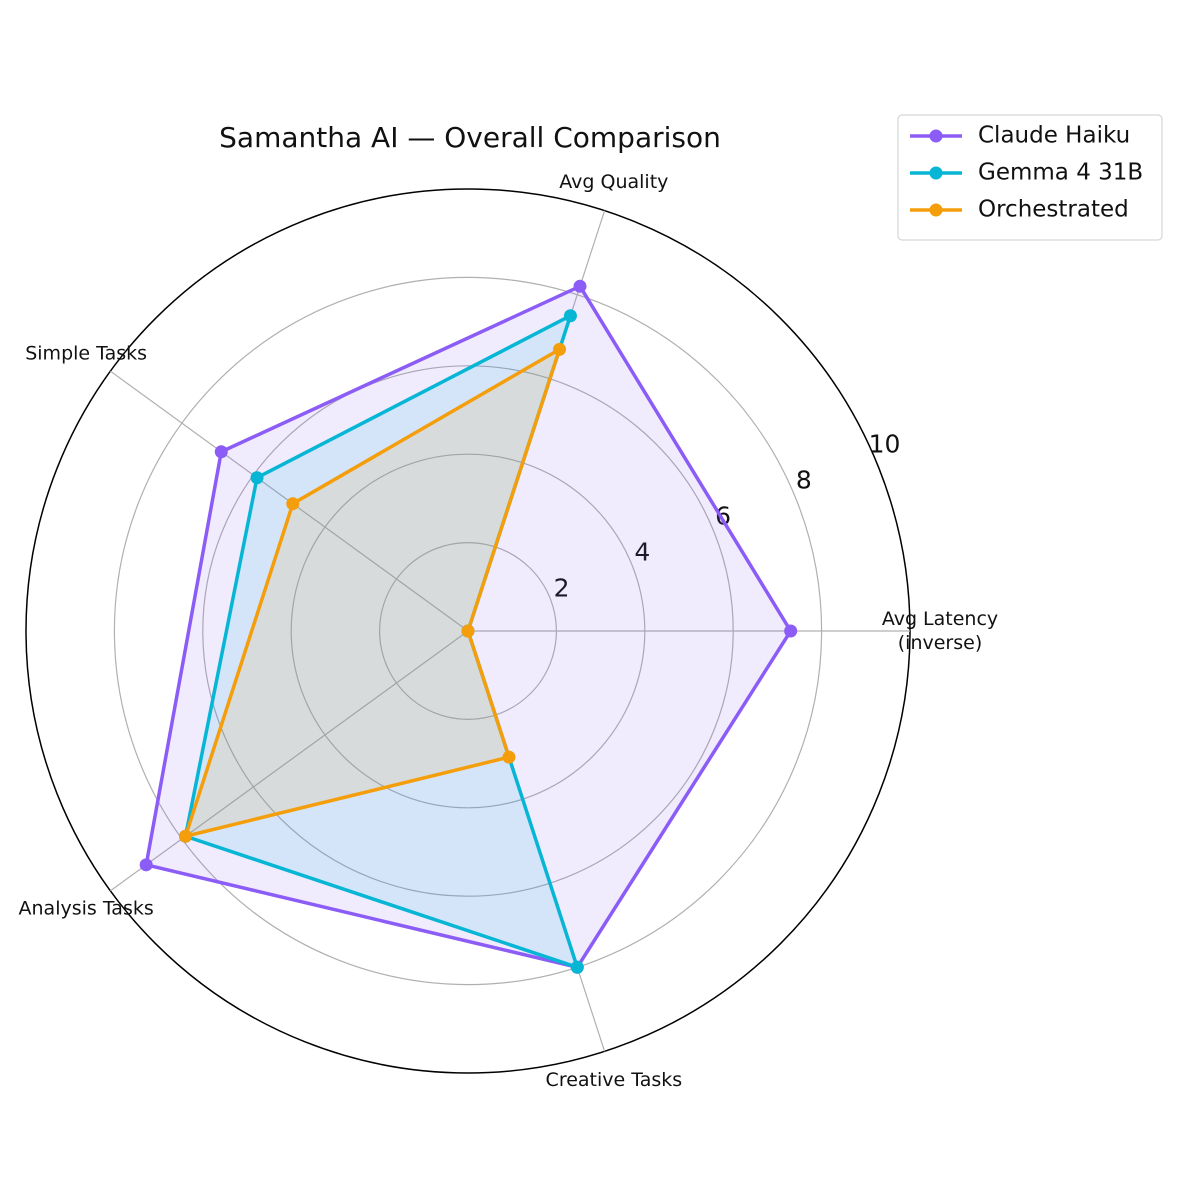 This screenshot has width=1200, height=1200. I want to click on r-tick-label: 10, so click(885, 444).